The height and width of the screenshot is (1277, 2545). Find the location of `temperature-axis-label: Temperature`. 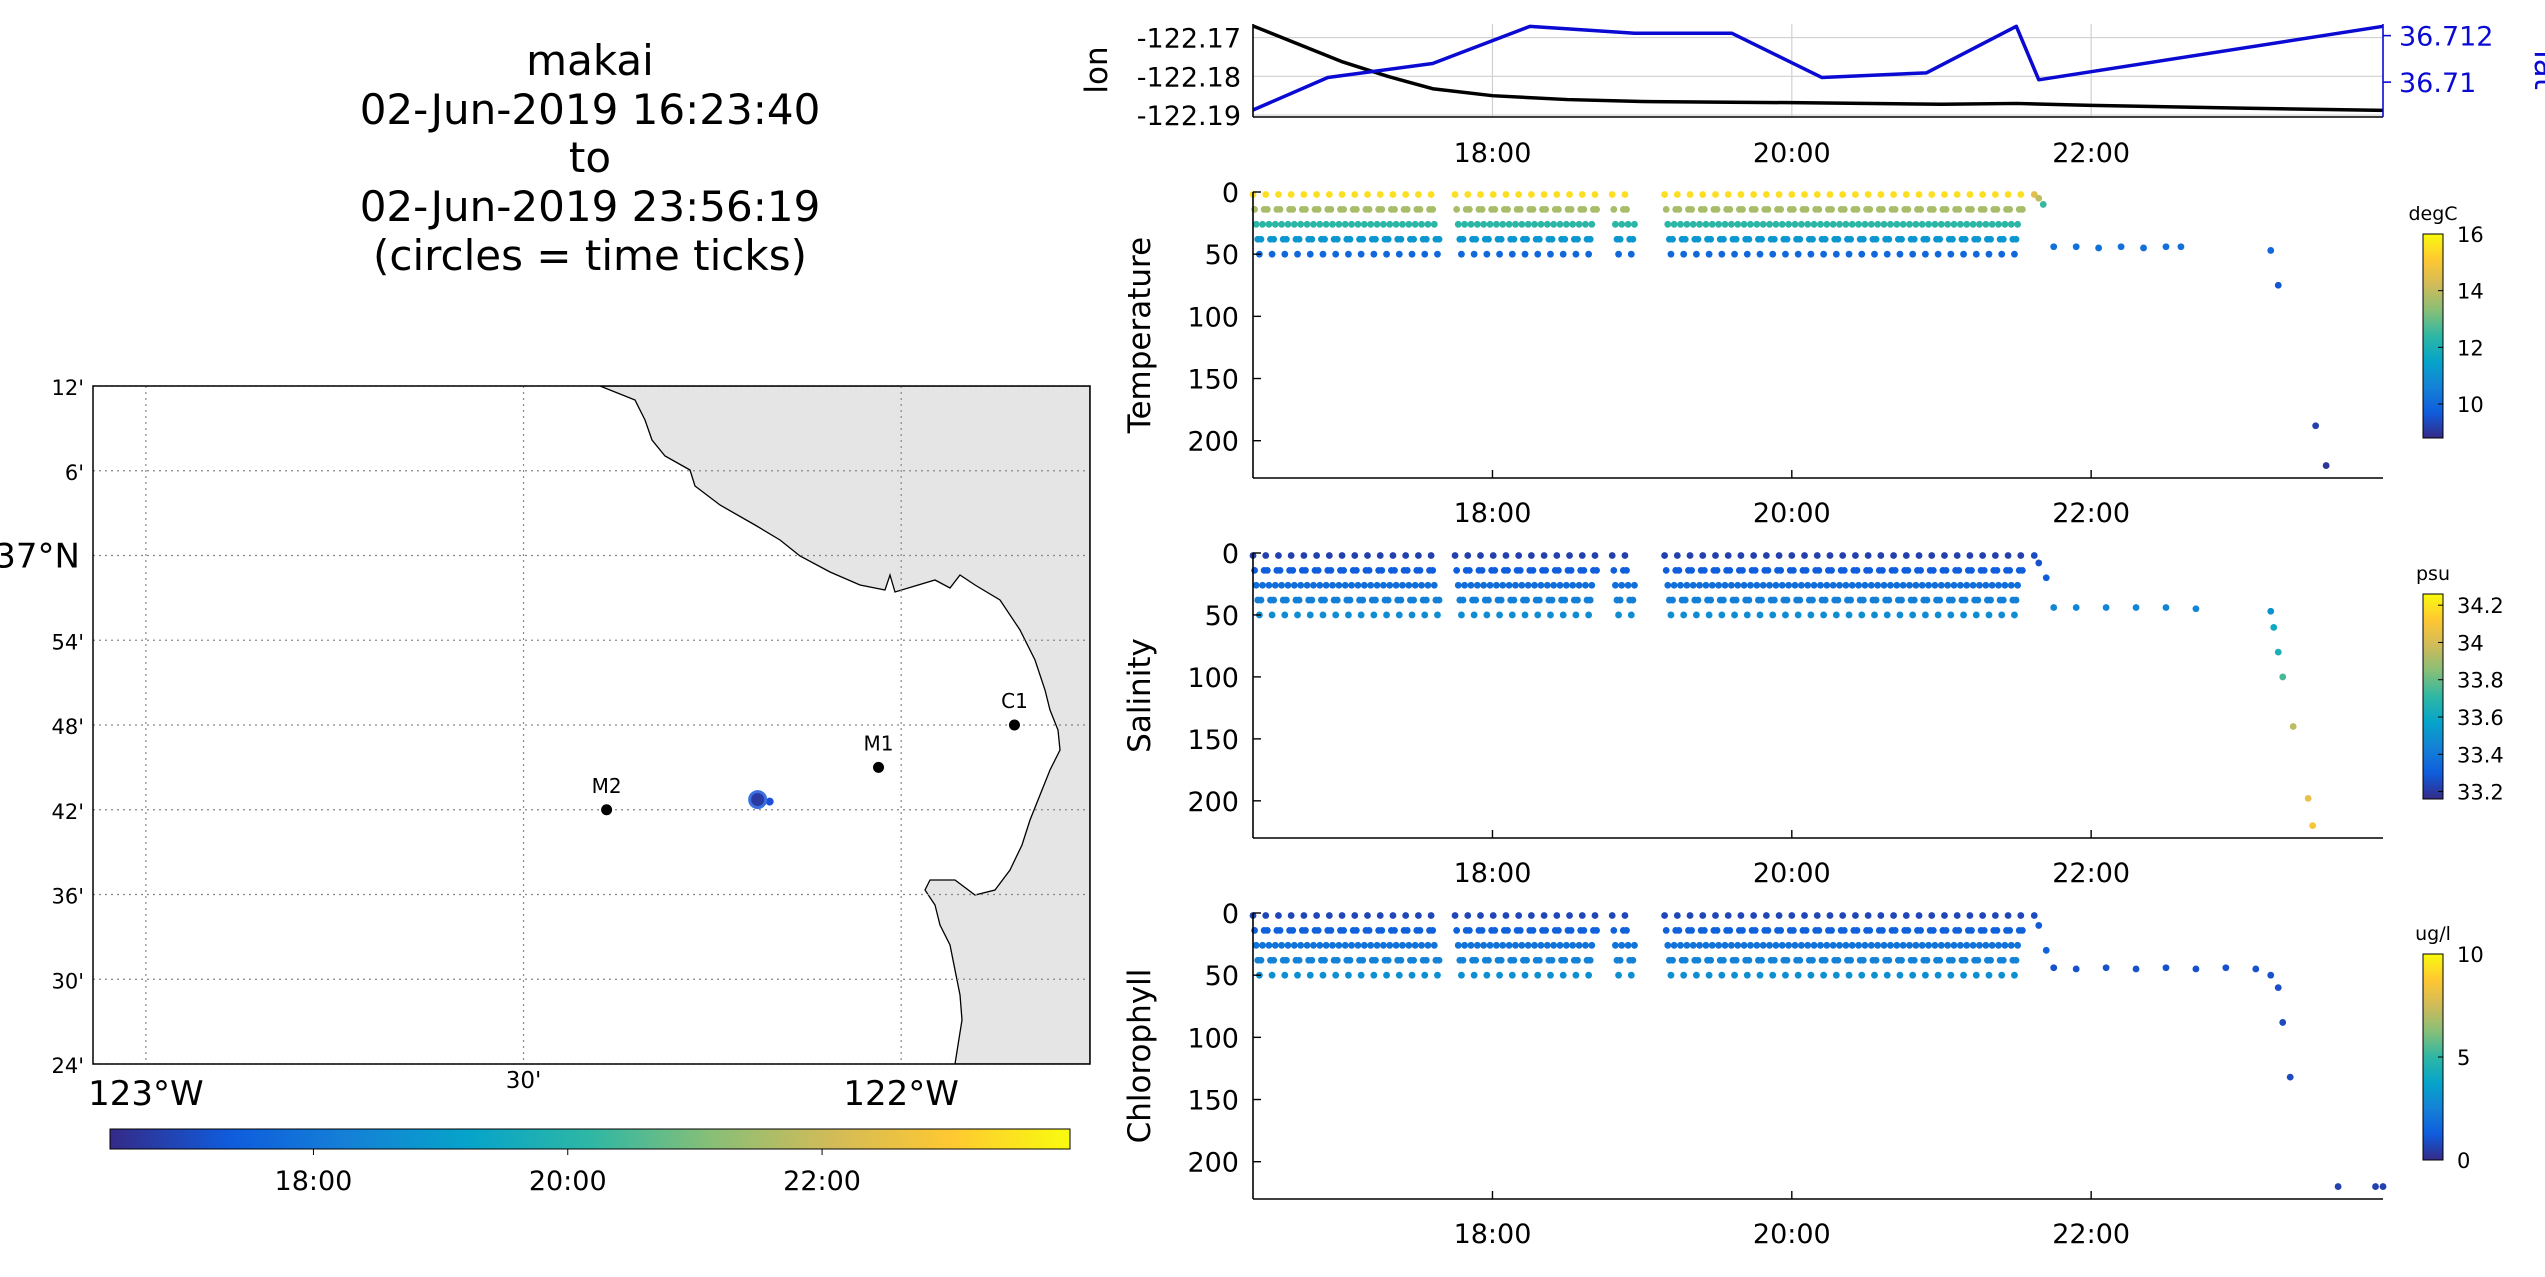

temperature-axis-label: Temperature is located at coordinates (1140, 335).